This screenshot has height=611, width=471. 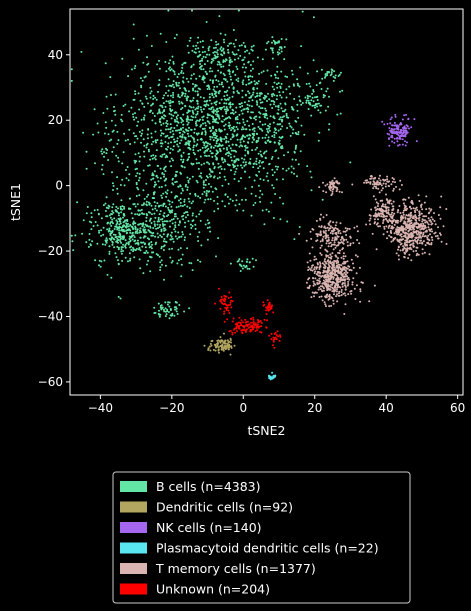 What do you see at coordinates (213, 589) in the screenshot?
I see `legend-label: Unknown (n=204)` at bounding box center [213, 589].